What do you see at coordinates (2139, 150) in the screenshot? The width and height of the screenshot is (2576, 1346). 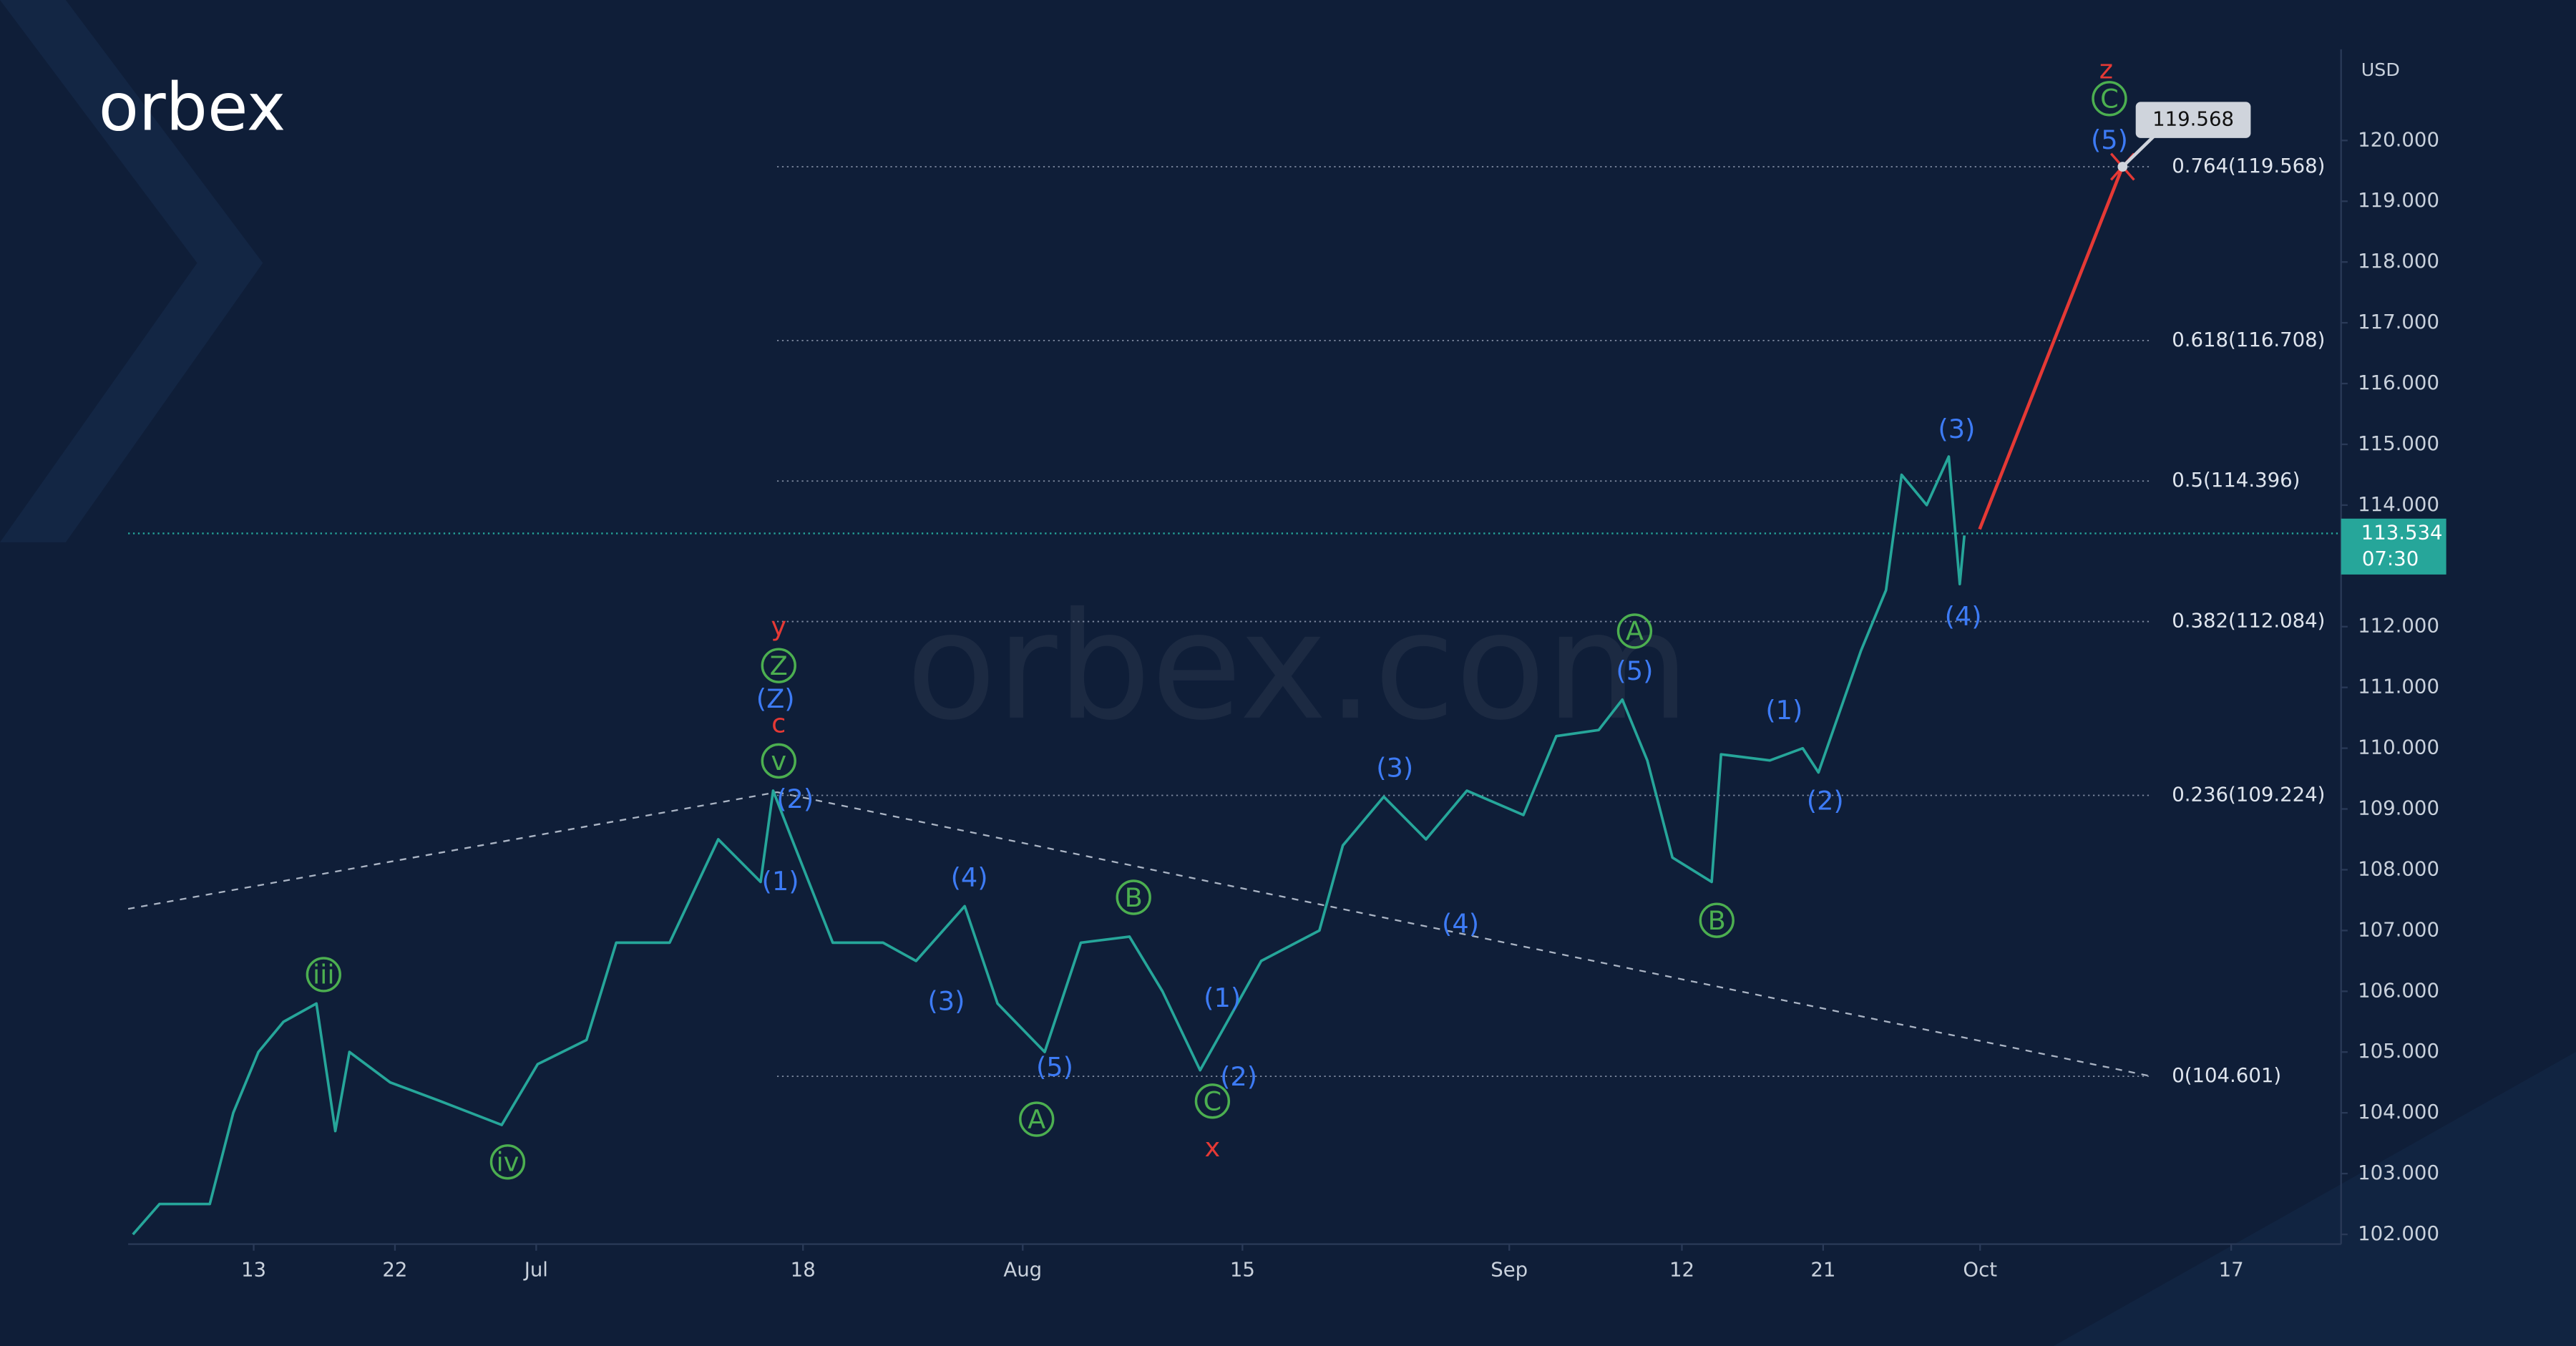 I see `callout-leader` at bounding box center [2139, 150].